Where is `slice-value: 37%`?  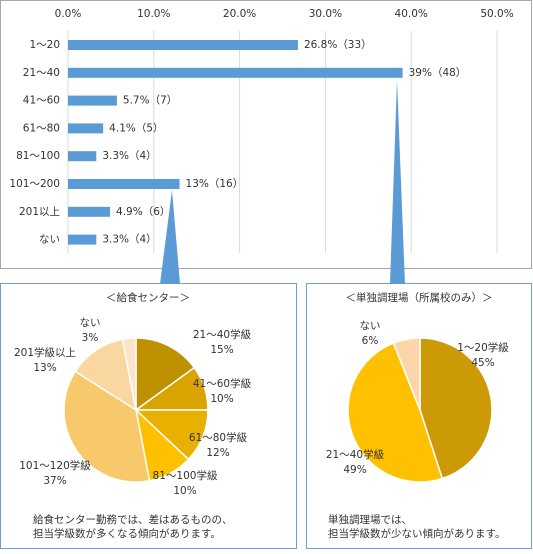 slice-value: 37% is located at coordinates (54, 481).